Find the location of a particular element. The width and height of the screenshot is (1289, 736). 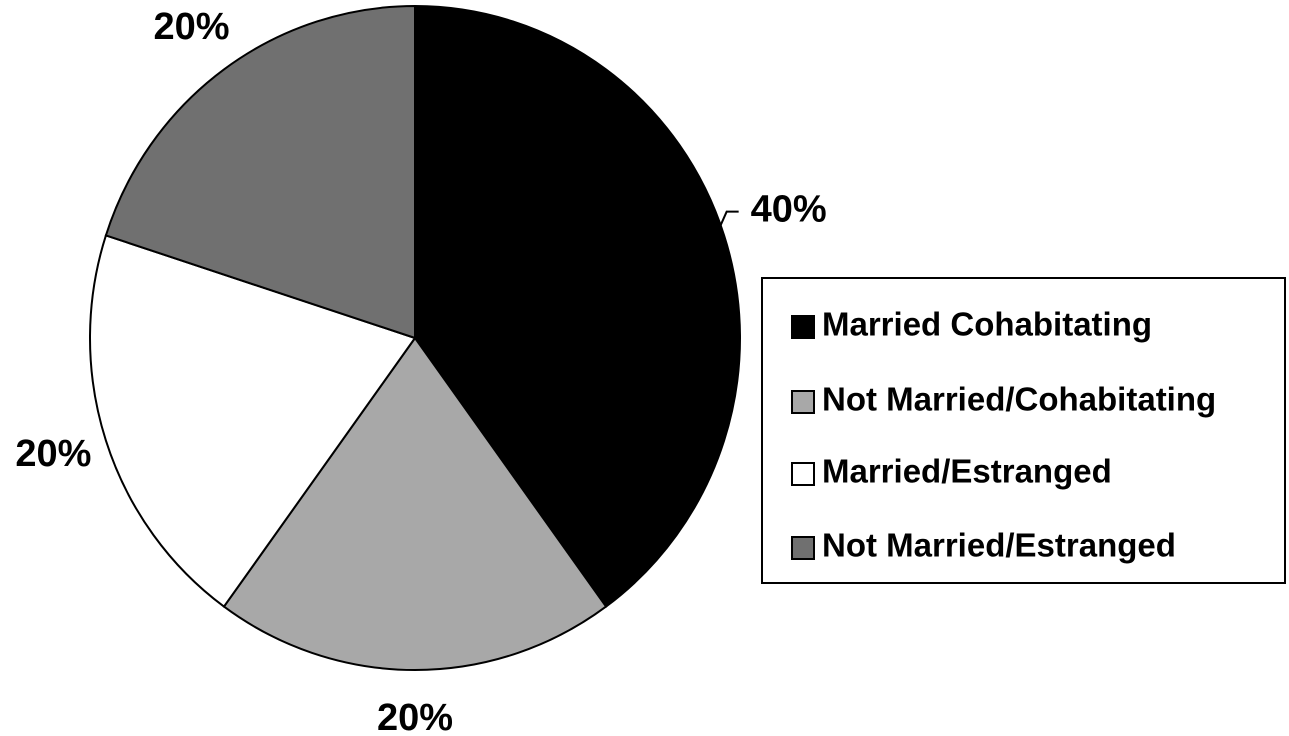

leader-line is located at coordinates (728, 220).